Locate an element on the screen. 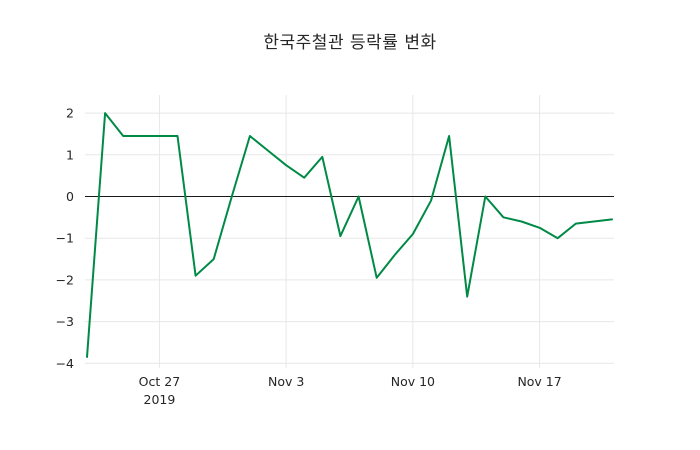 The height and width of the screenshot is (450, 700). y-tick-label: 2 is located at coordinates (70, 113).